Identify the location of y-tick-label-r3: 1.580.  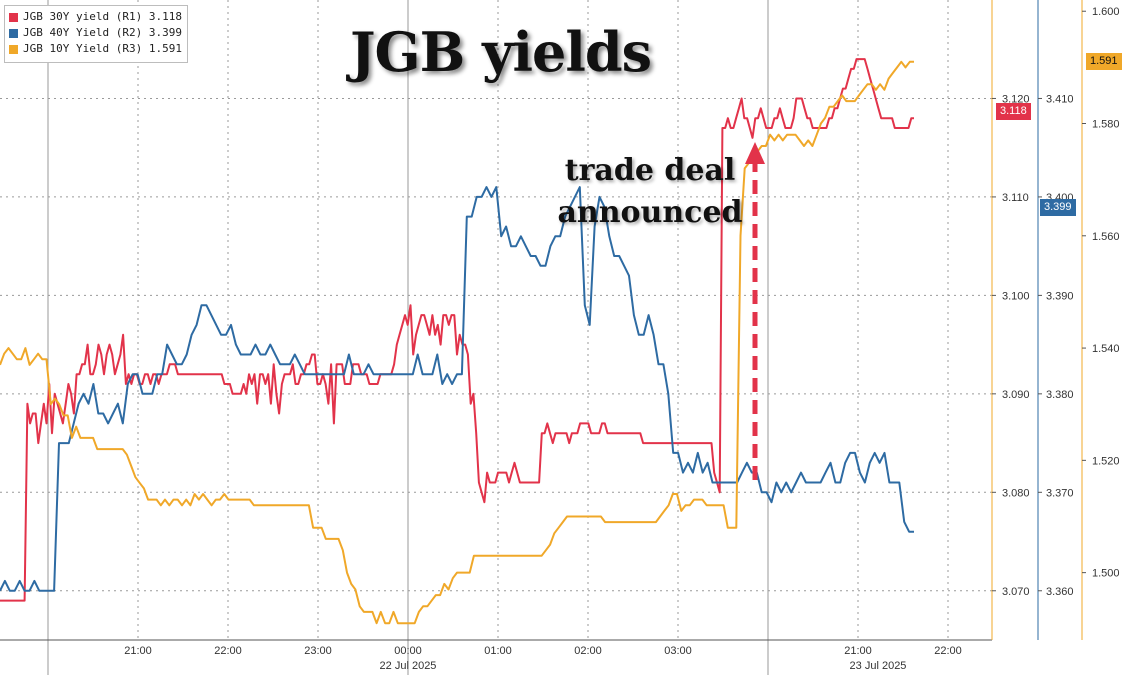
(1106, 125).